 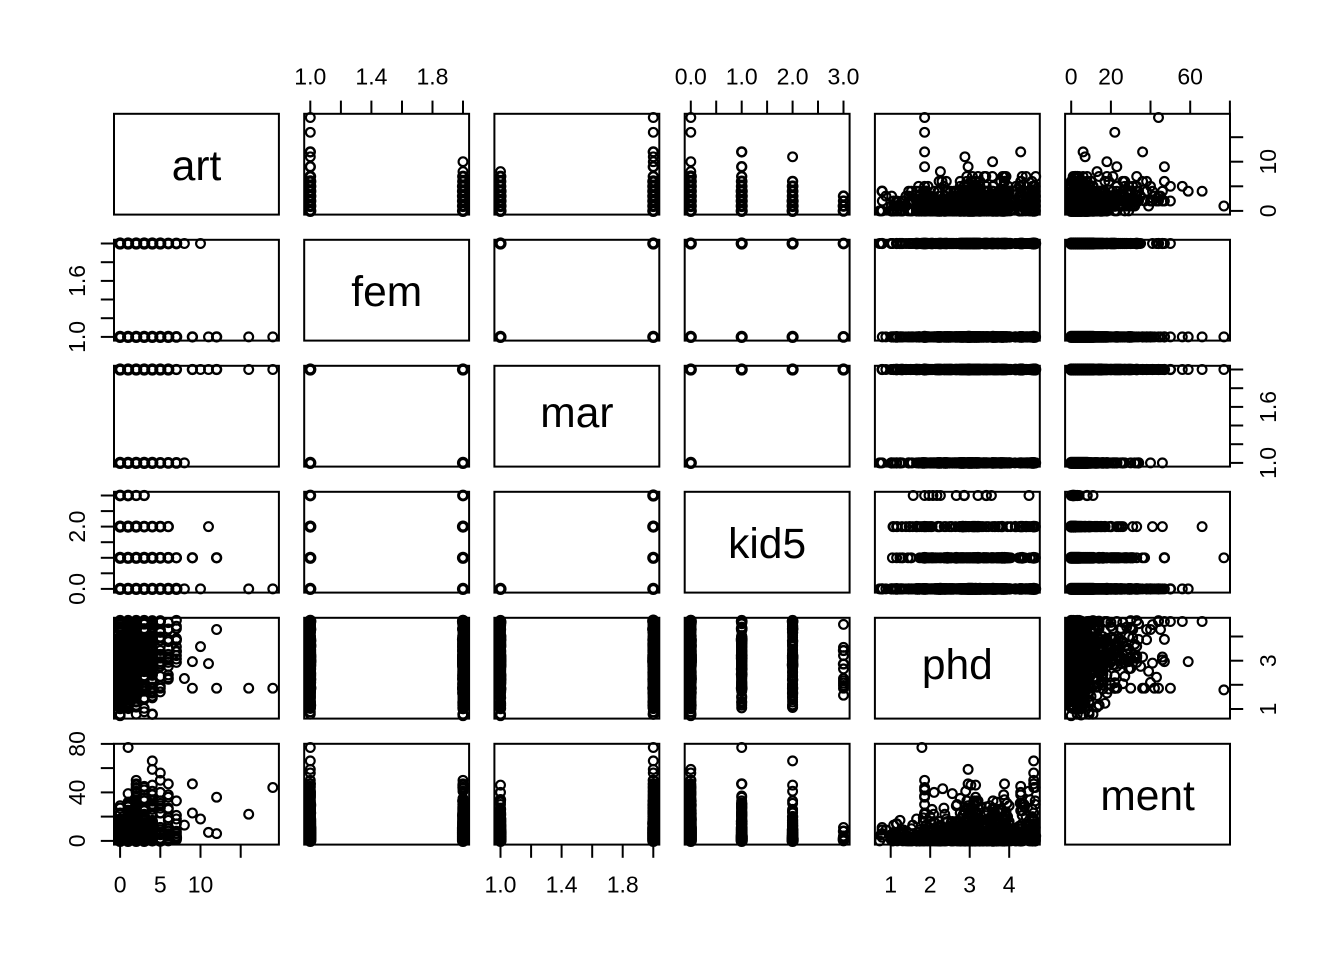 What do you see at coordinates (1190, 77) in the screenshot?
I see `svg-text: 60` at bounding box center [1190, 77].